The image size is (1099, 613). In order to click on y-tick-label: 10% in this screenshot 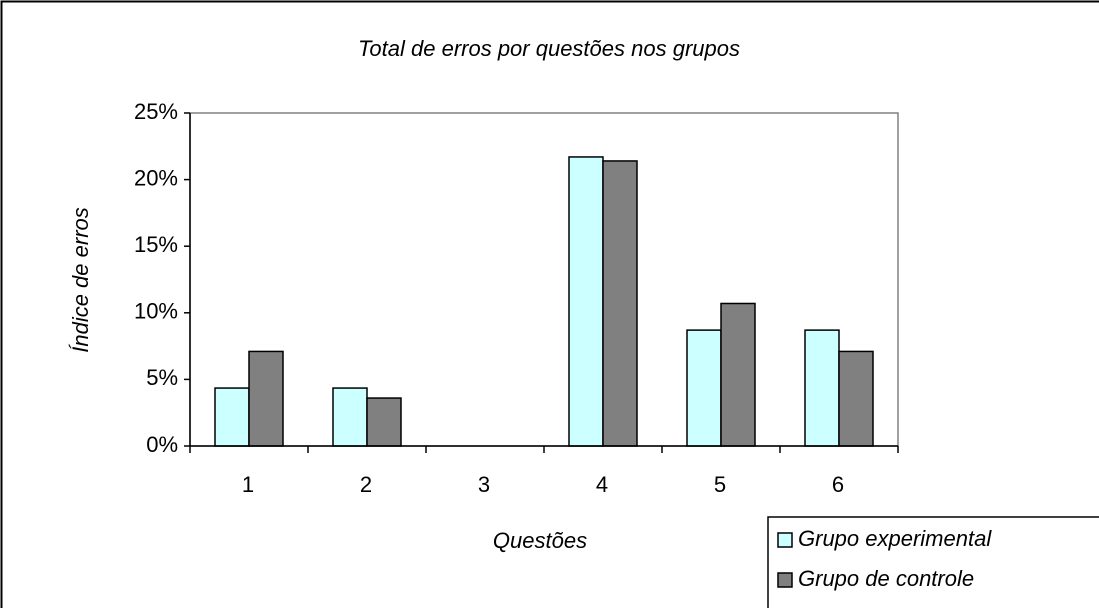, I will do `click(156, 311)`.